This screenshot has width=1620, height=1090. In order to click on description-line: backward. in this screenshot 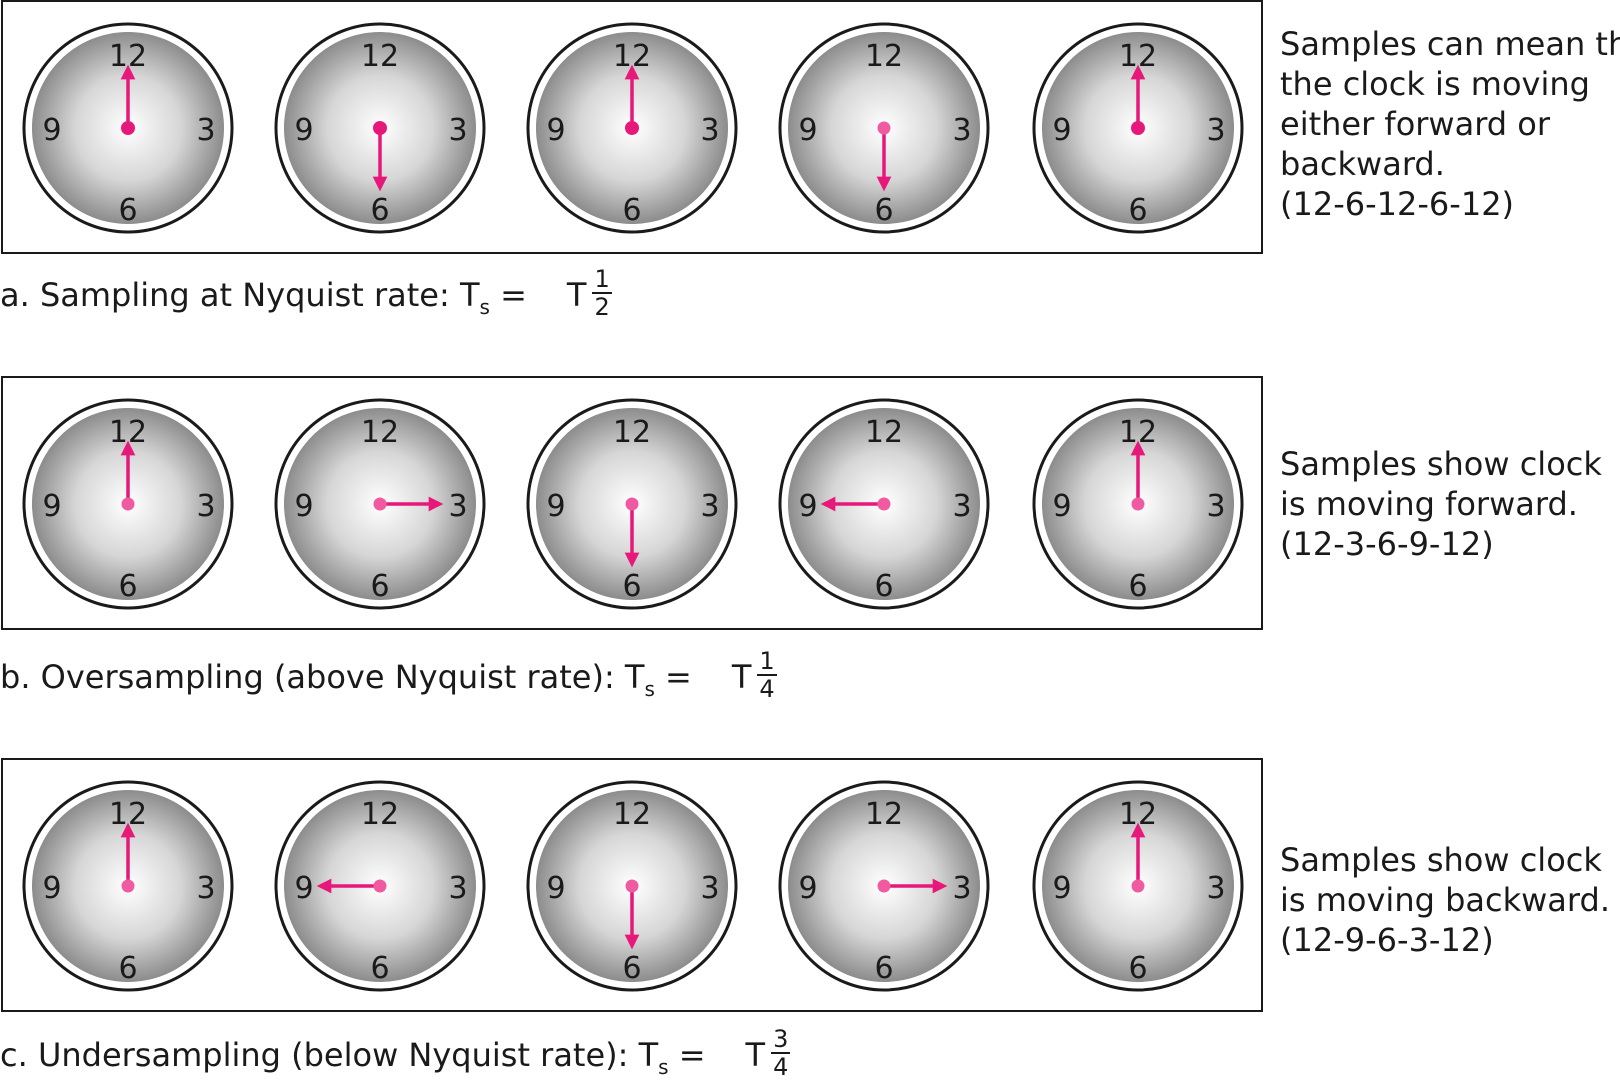, I will do `click(1362, 164)`.